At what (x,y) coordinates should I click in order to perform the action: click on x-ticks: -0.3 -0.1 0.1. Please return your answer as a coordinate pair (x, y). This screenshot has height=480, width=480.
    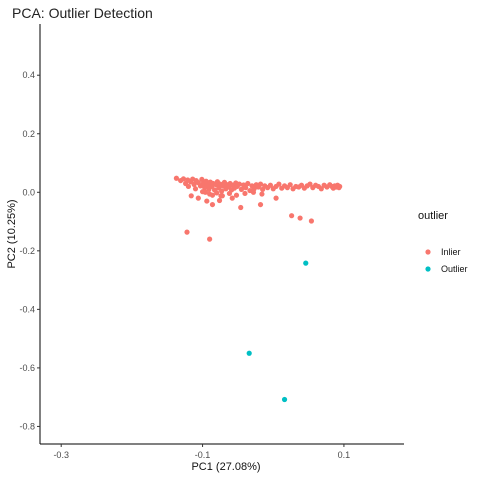
    Looking at the image, I should click on (201, 452).